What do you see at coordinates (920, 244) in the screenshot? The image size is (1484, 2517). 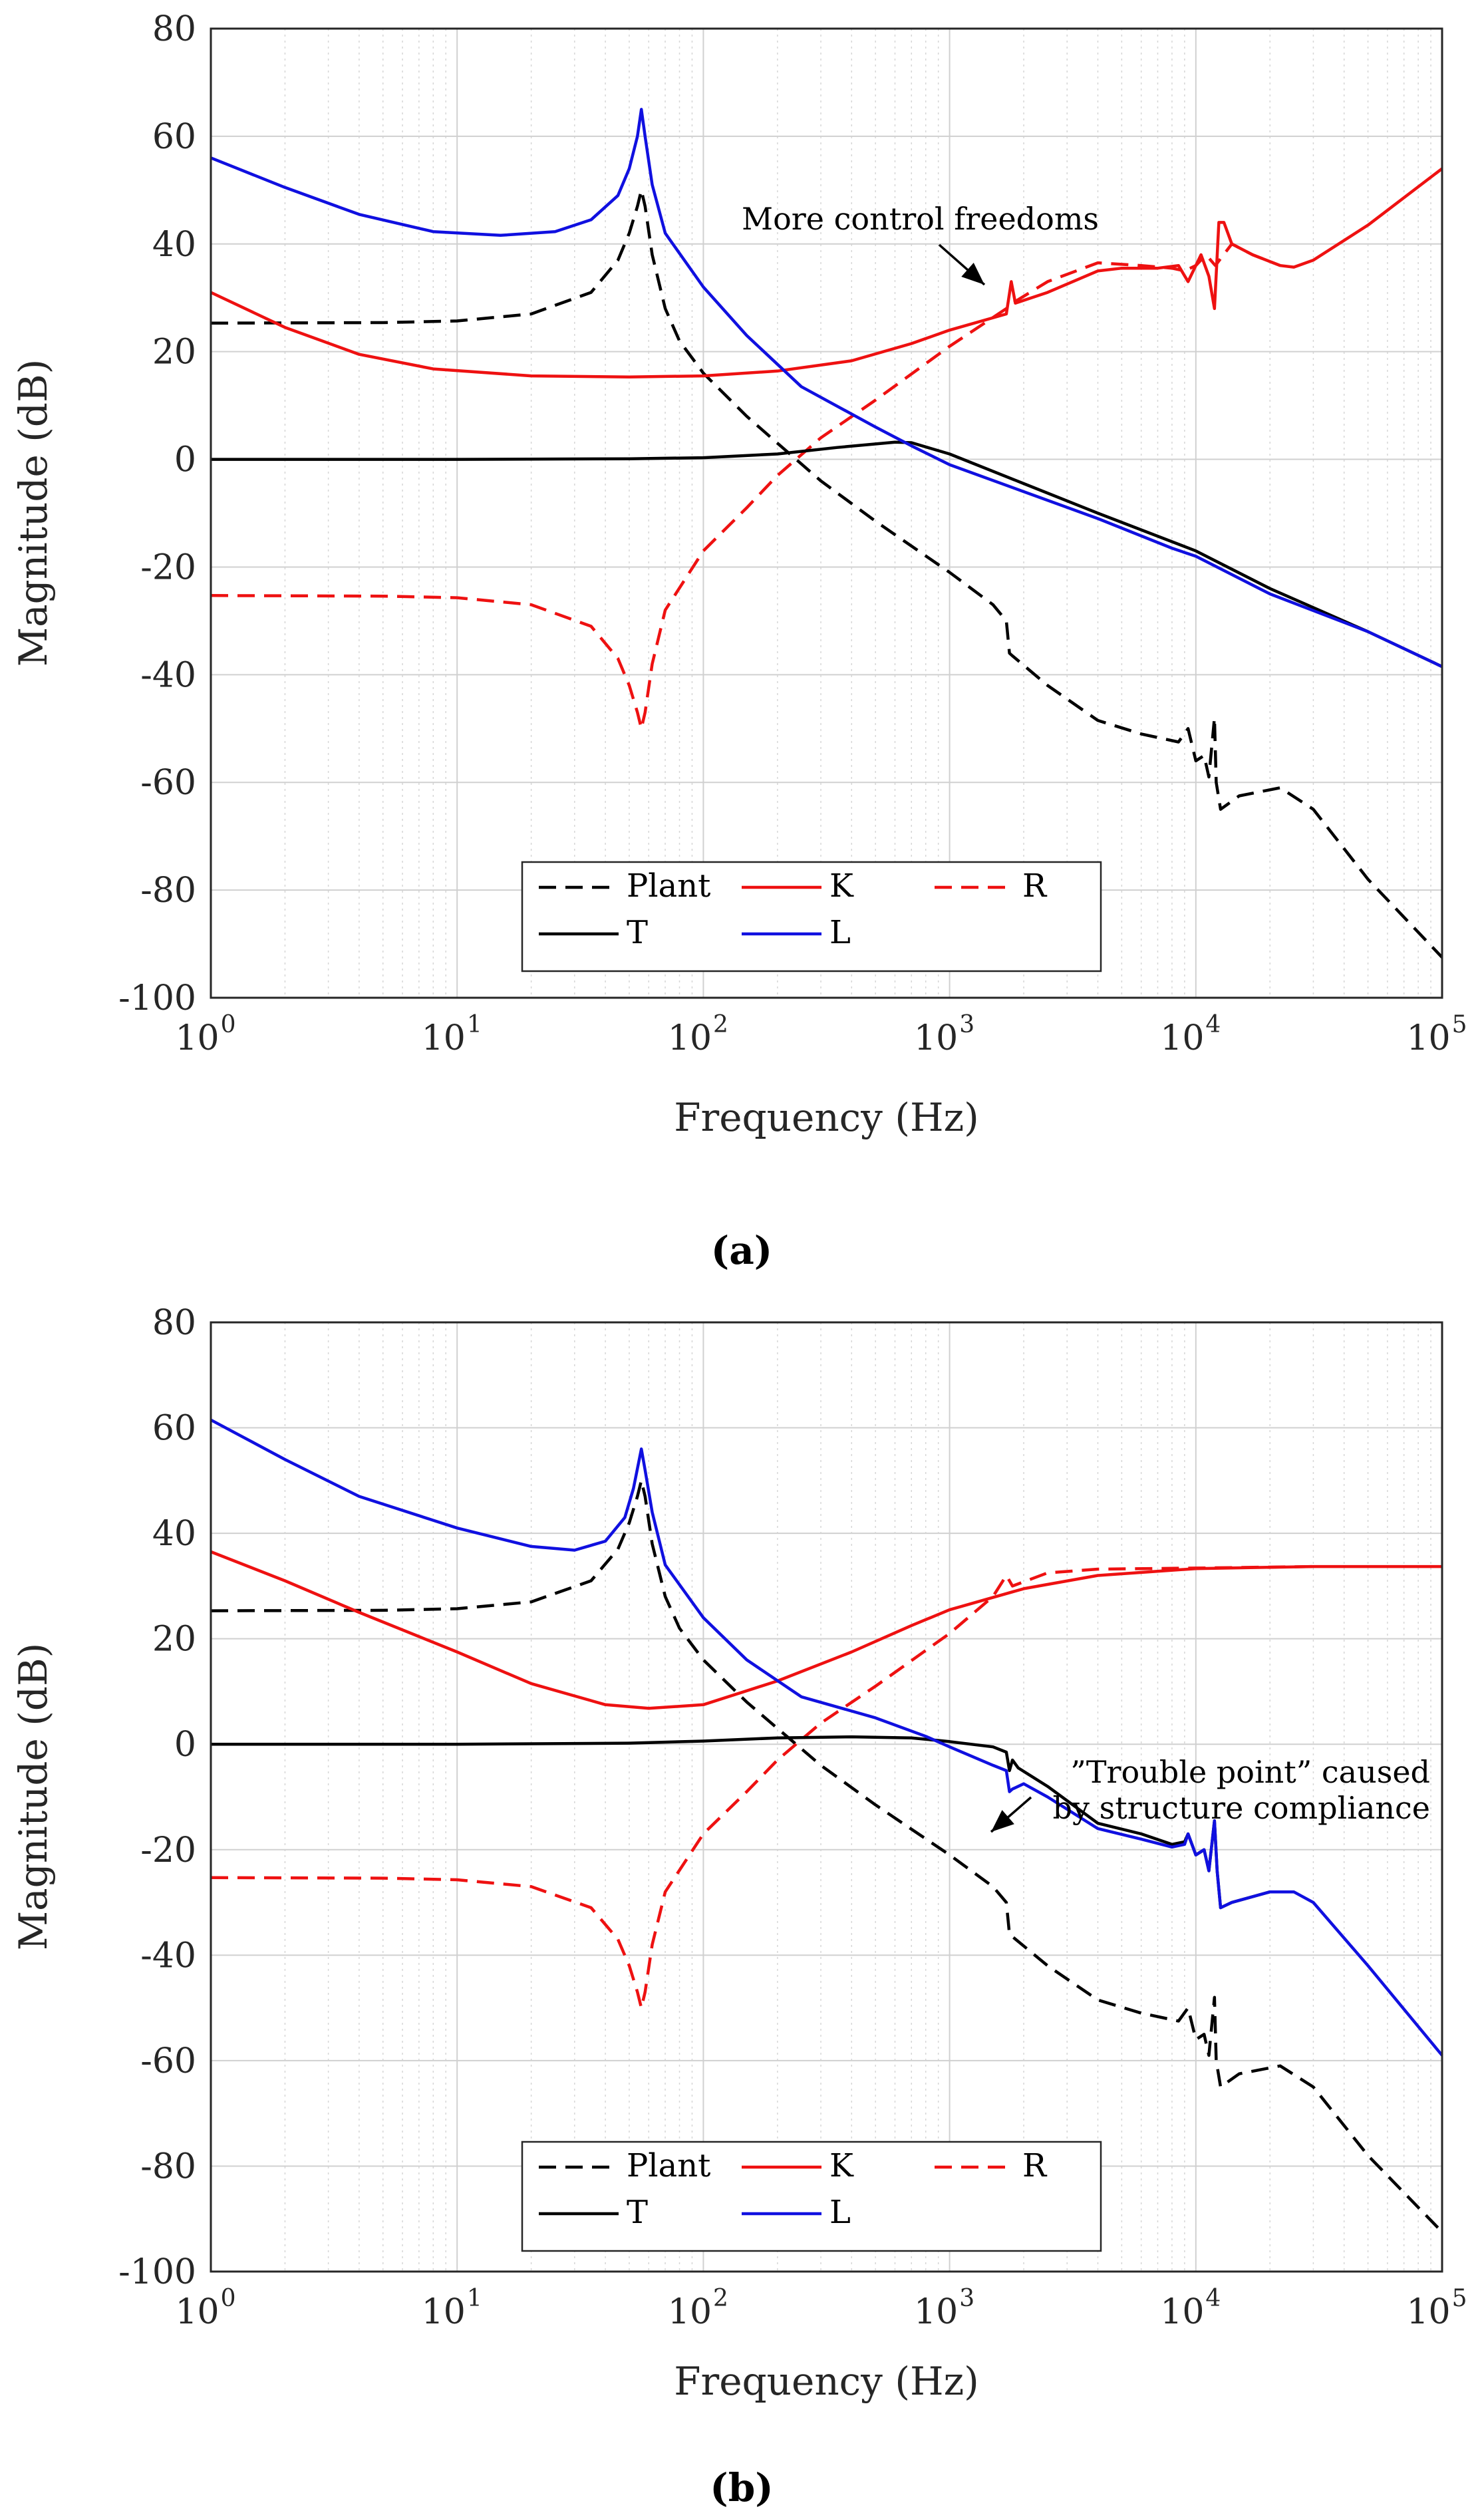 I see `annotation-a: More control freedoms` at bounding box center [920, 244].